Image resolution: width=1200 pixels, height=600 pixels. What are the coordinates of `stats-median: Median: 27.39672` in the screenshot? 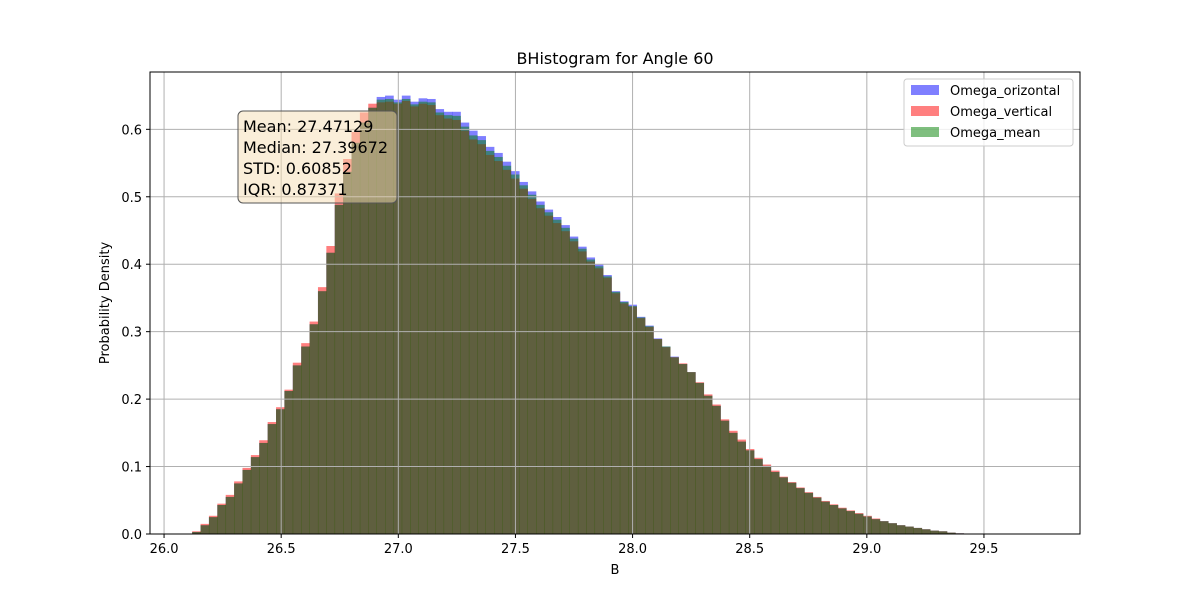 It's located at (315, 147).